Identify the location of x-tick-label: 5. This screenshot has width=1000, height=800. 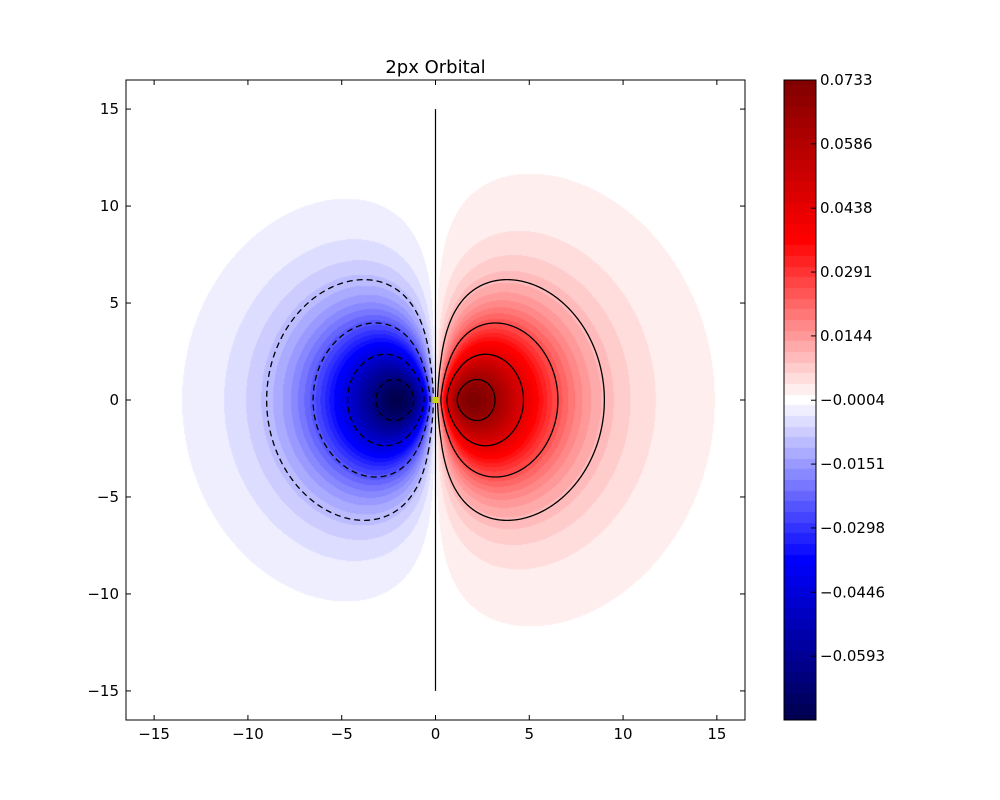
(530, 734).